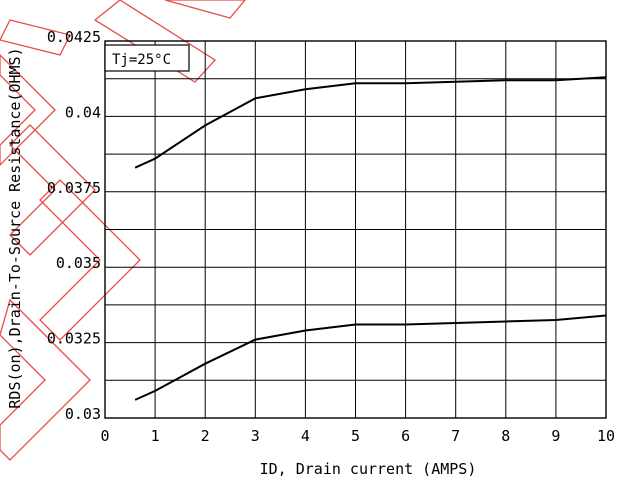 The height and width of the screenshot is (483, 633). Describe the element at coordinates (104, 436) in the screenshot. I see `x-tick-label: 0` at that location.